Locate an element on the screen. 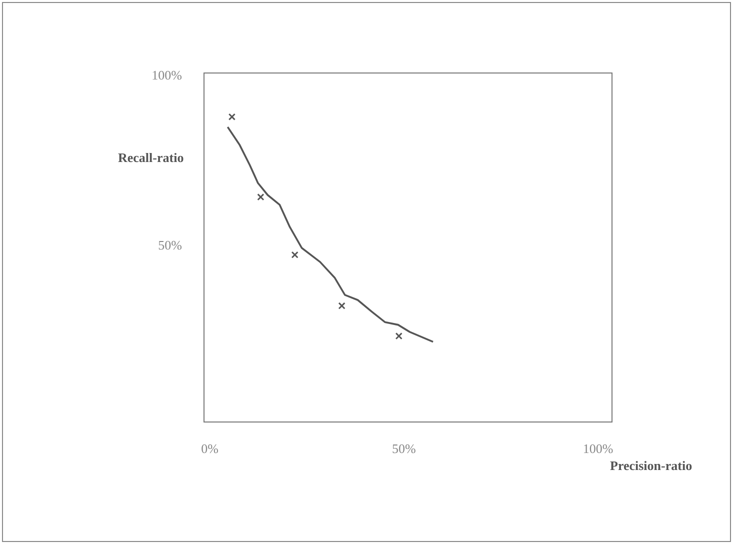  x-tick-label: 0% is located at coordinates (210, 448).